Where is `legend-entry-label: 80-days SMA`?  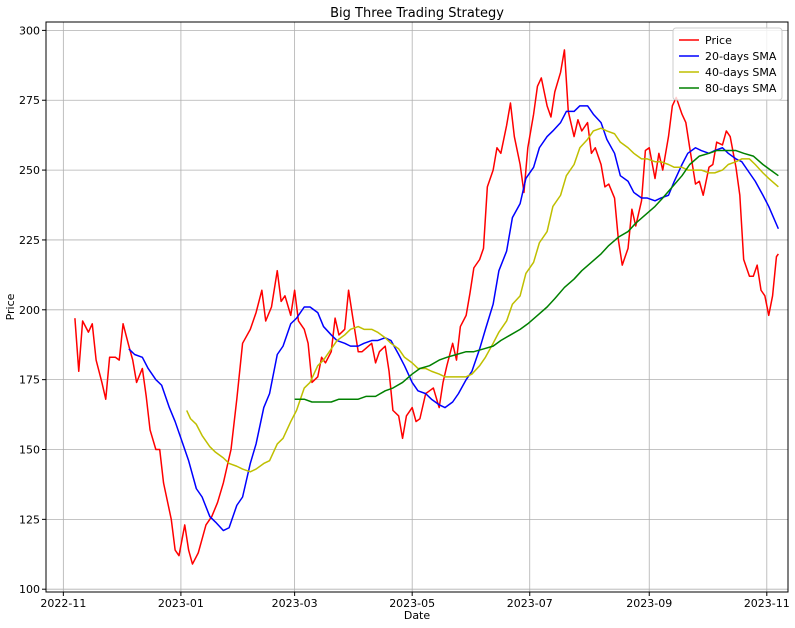
legend-entry-label: 80-days SMA is located at coordinates (741, 88).